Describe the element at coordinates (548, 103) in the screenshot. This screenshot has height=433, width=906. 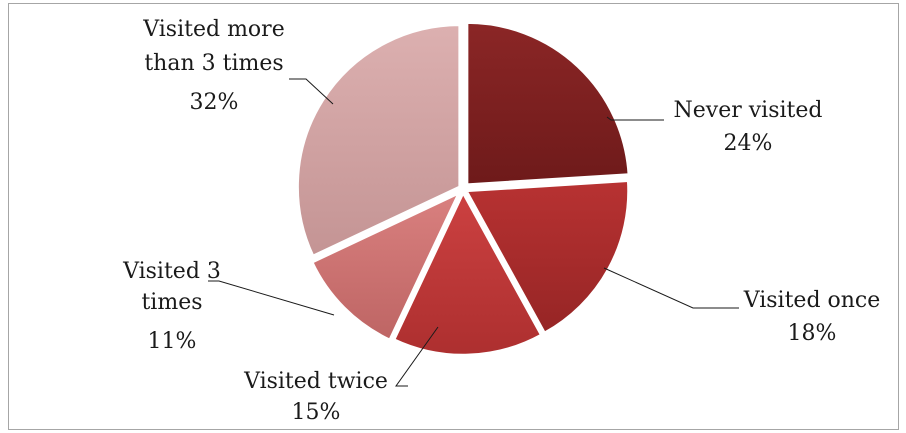
I see `pie-slice-never-visited` at that location.